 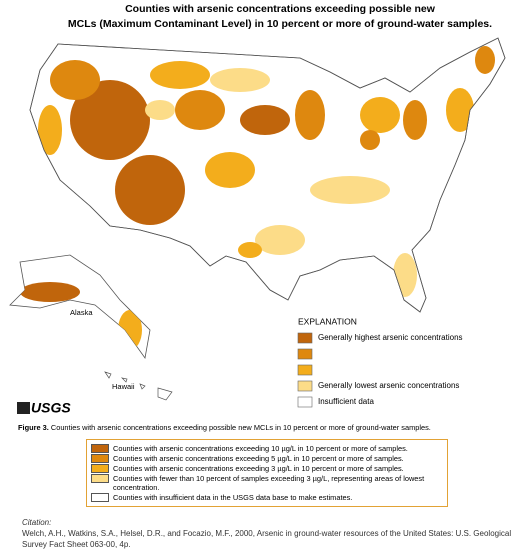 What do you see at coordinates (33, 427) in the screenshot?
I see `caption-label: Figure 3.` at bounding box center [33, 427].